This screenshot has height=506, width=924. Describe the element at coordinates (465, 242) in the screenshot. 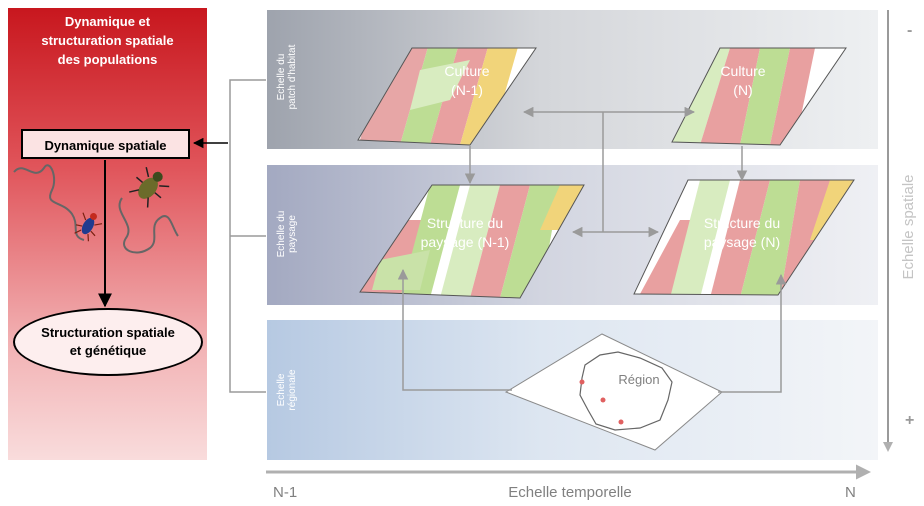

I see `map-label-line: paysage (N-1)` at that location.